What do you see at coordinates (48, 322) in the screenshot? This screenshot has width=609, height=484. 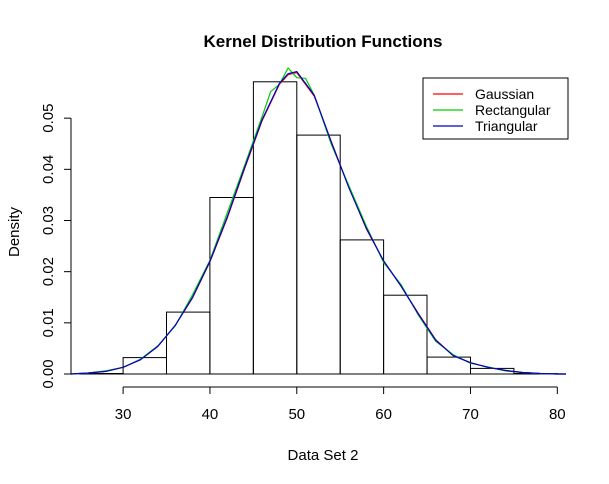 I see `y-tick-label: 0.01` at bounding box center [48, 322].